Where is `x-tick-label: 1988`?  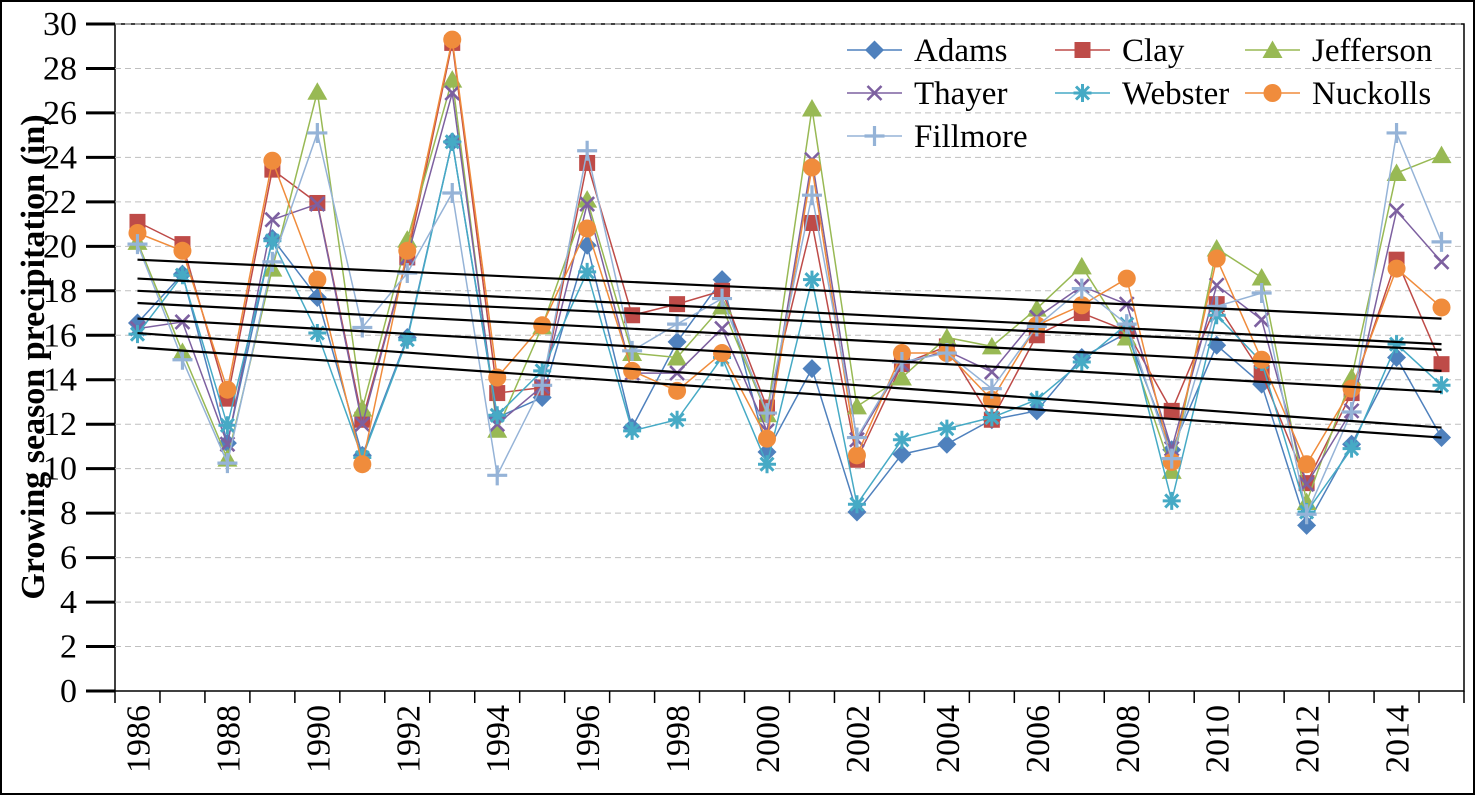 x-tick-label: 1988 is located at coordinates (228, 739).